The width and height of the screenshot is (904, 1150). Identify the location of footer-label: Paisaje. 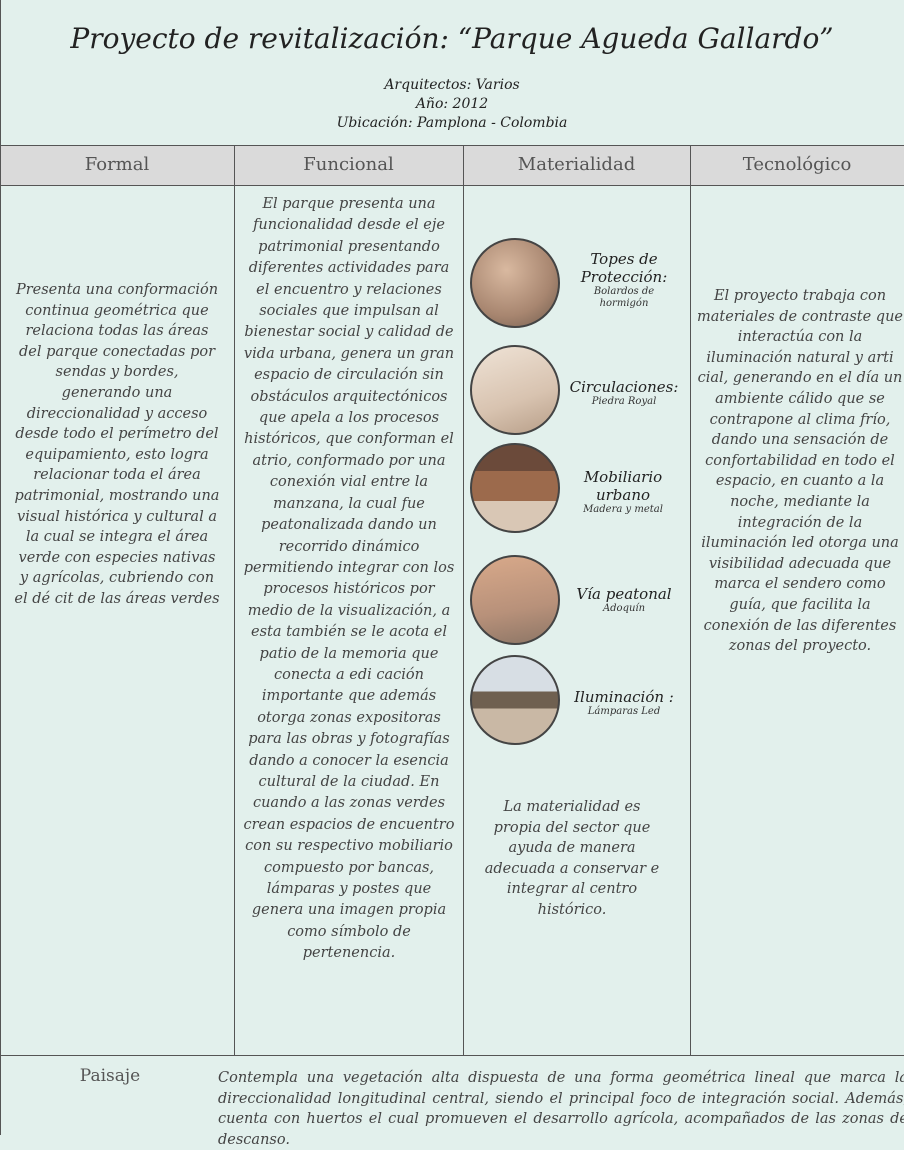
(110, 1076).